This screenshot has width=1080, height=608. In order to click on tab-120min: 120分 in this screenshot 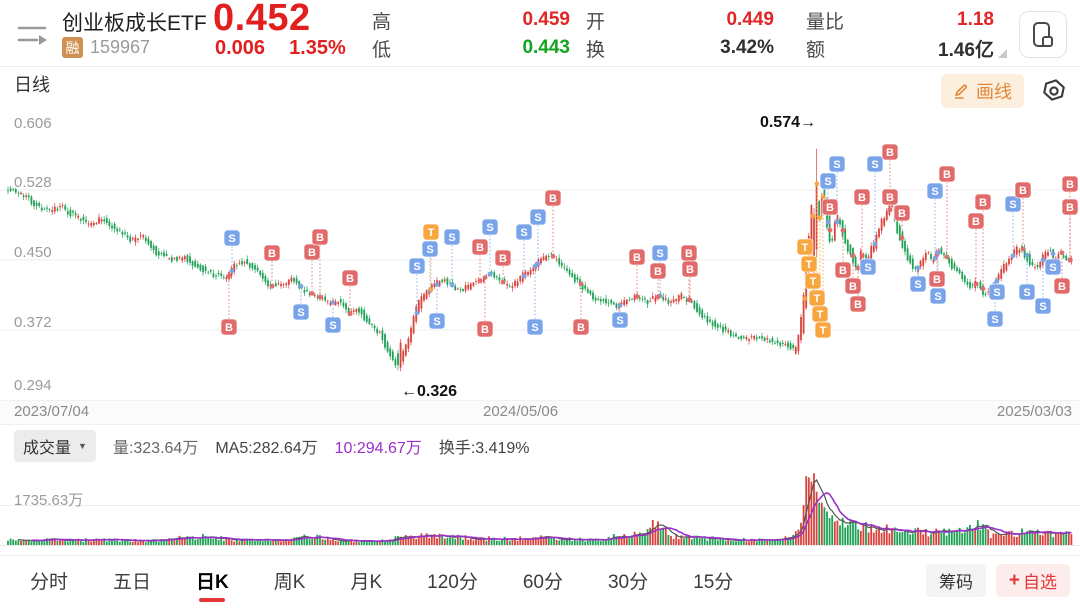, I will do `click(452, 582)`.